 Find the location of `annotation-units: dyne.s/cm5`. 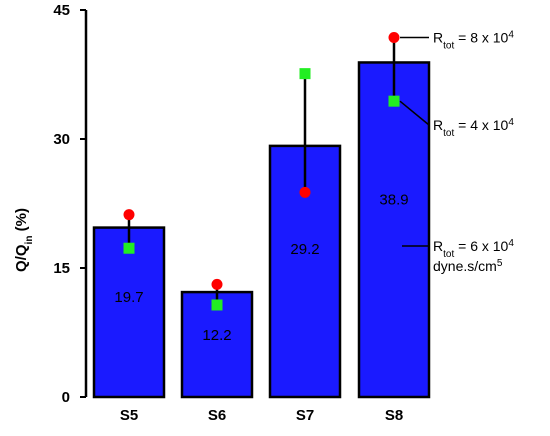

annotation-units: dyne.s/cm5 is located at coordinates (468, 266).